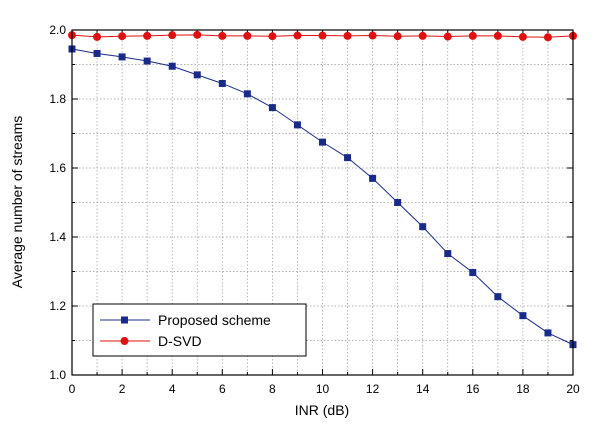 This screenshot has width=593, height=432. Describe the element at coordinates (222, 389) in the screenshot. I see `x-tick-label: 6` at that location.